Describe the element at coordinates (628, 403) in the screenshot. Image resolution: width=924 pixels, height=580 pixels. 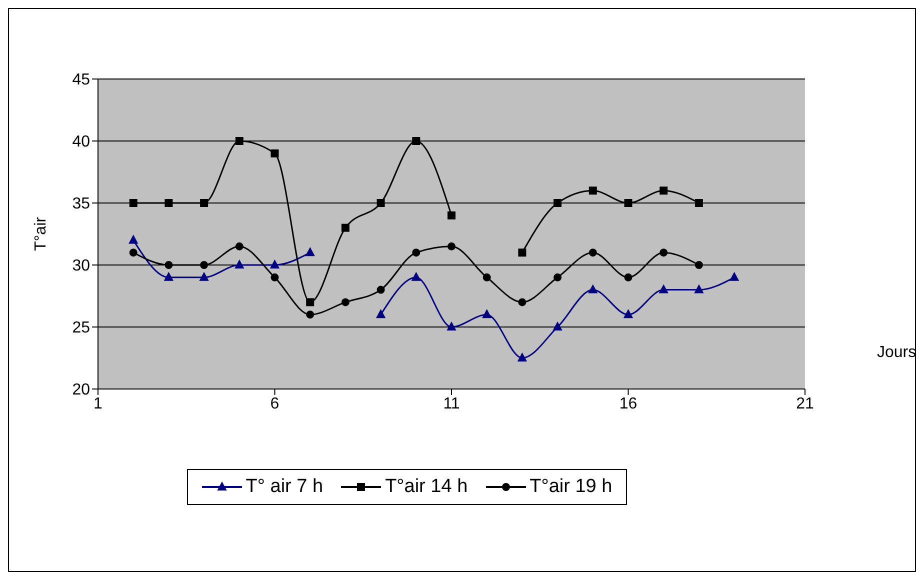
I see `x-tick-label: 16` at that location.